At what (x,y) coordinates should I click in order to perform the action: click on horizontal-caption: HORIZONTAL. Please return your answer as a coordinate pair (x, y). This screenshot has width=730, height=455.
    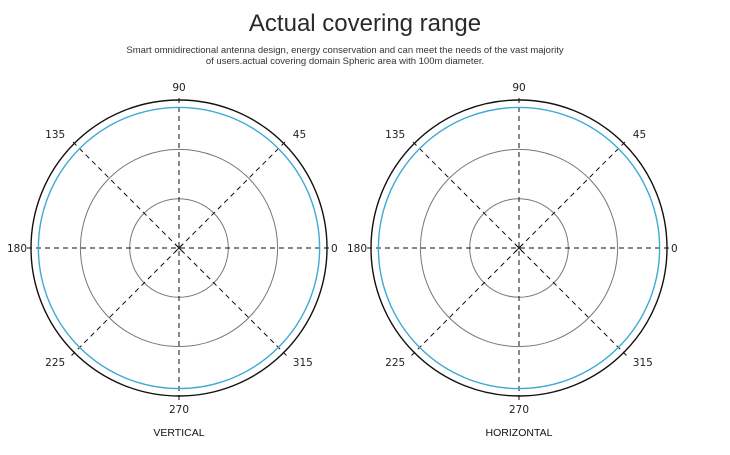
    Looking at the image, I should click on (519, 433).